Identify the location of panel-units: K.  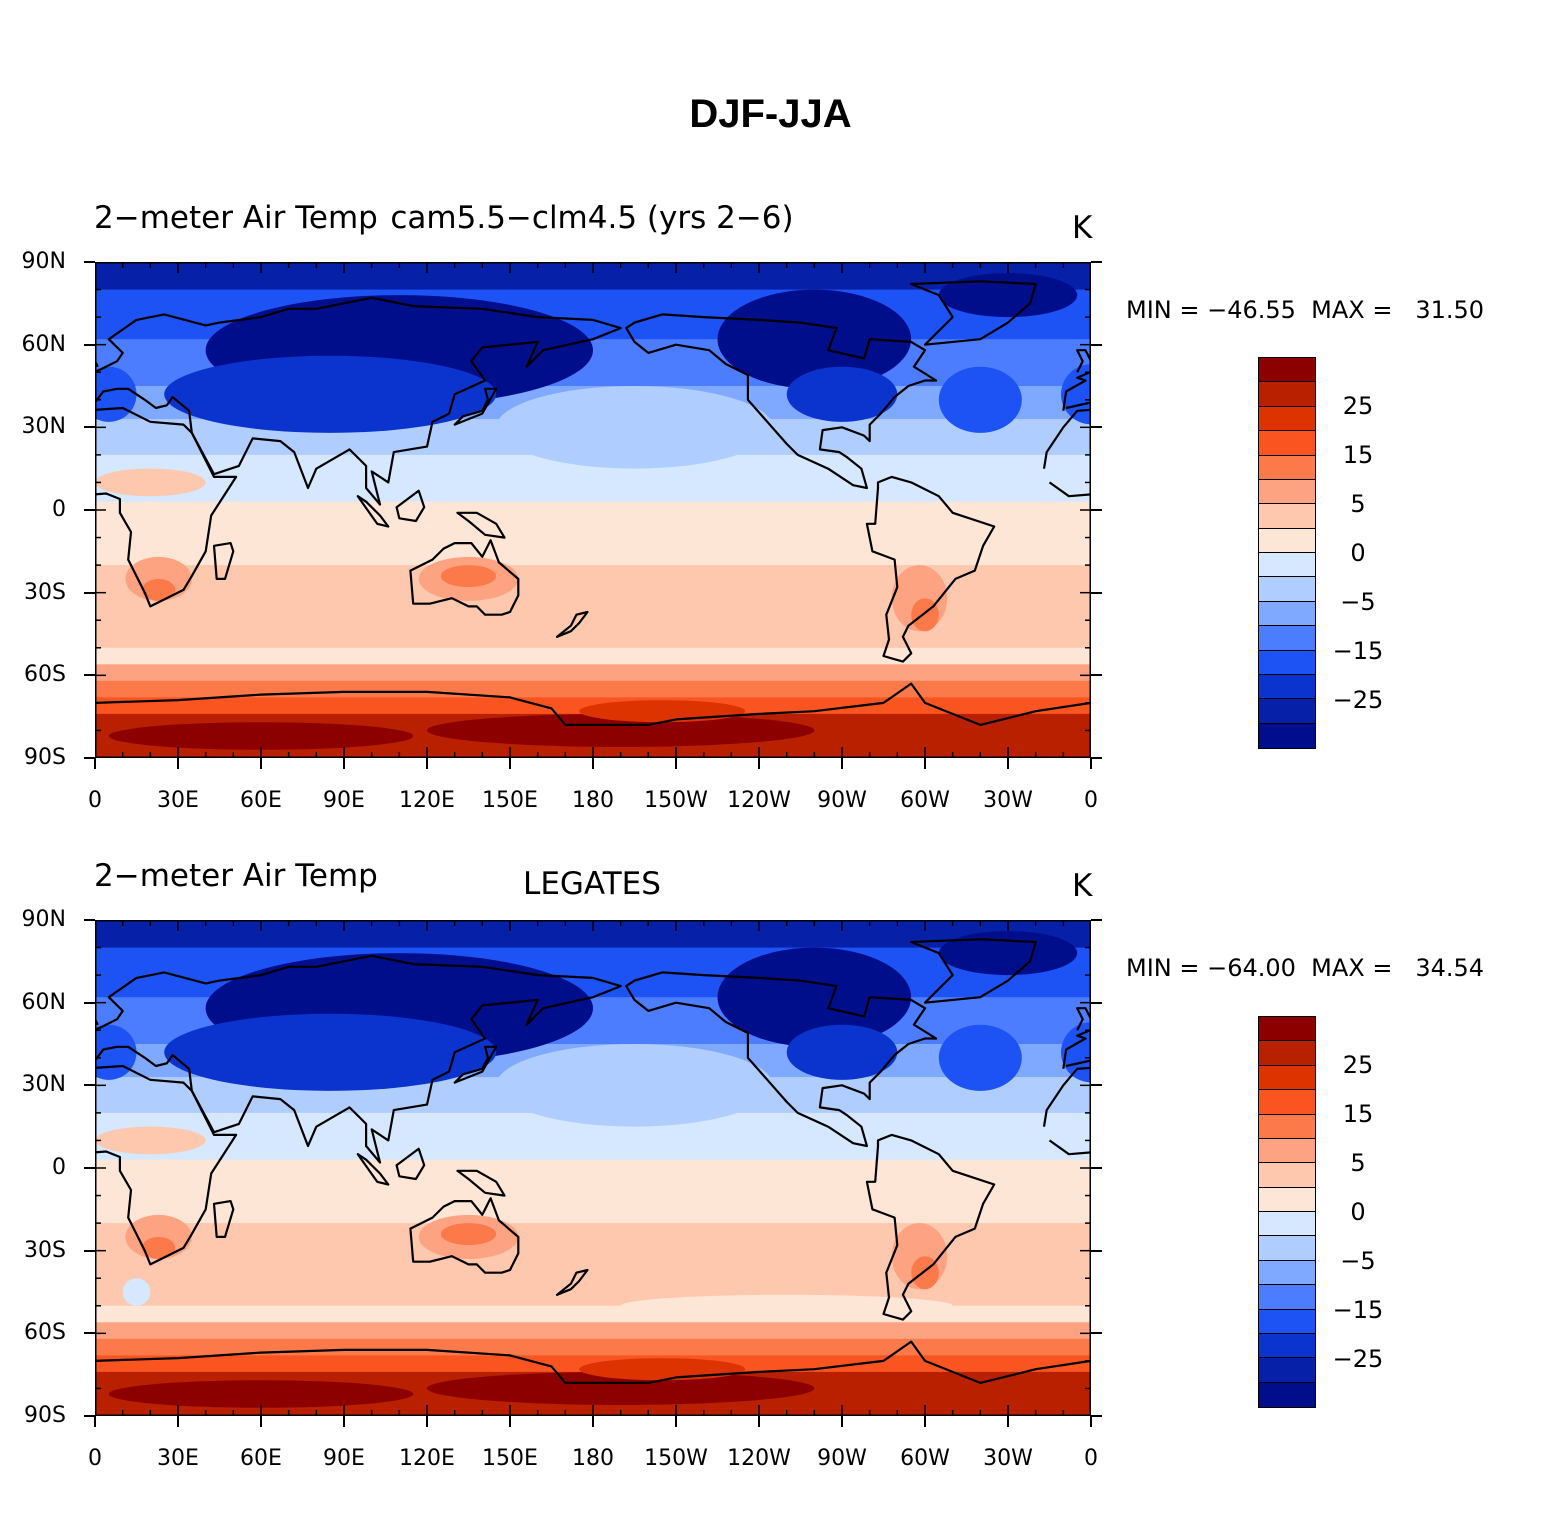
(1082, 886).